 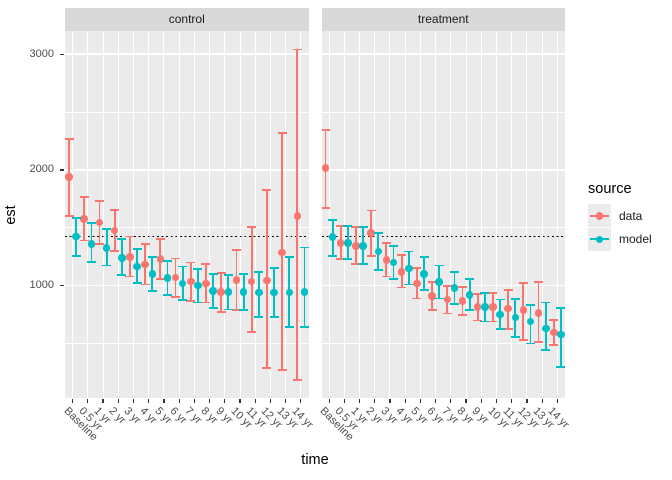 I want to click on error-bar-line, so click(x=304, y=287).